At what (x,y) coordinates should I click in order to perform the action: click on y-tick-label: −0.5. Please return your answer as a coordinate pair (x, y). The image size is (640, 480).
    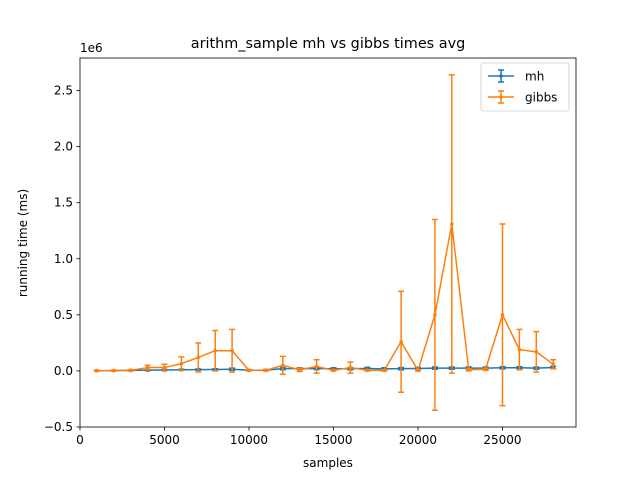
    Looking at the image, I should click on (58, 427).